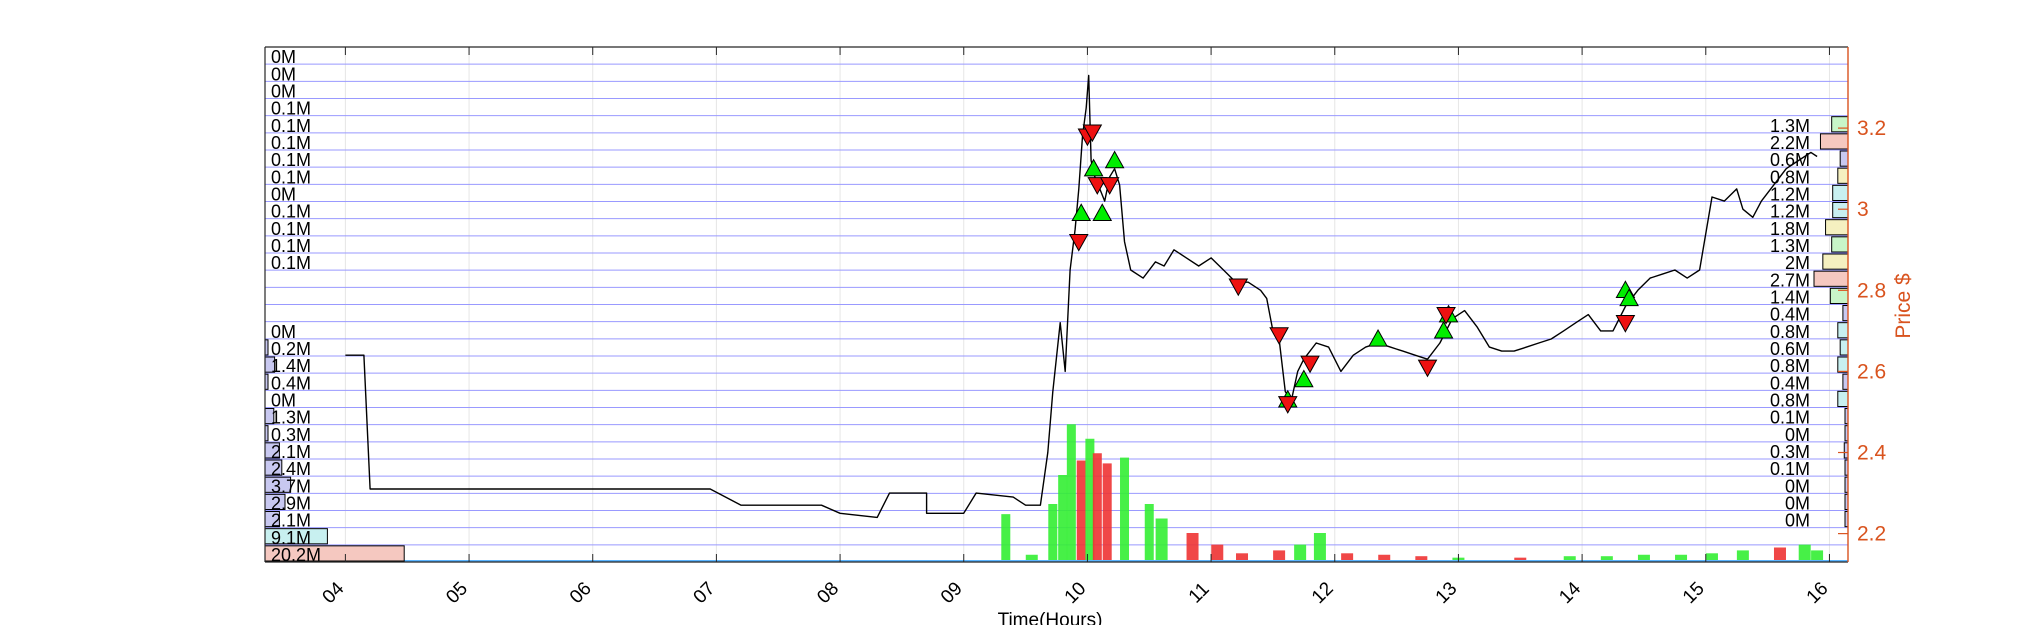  I want to click on x-tick-label: 12, so click(1323, 593).